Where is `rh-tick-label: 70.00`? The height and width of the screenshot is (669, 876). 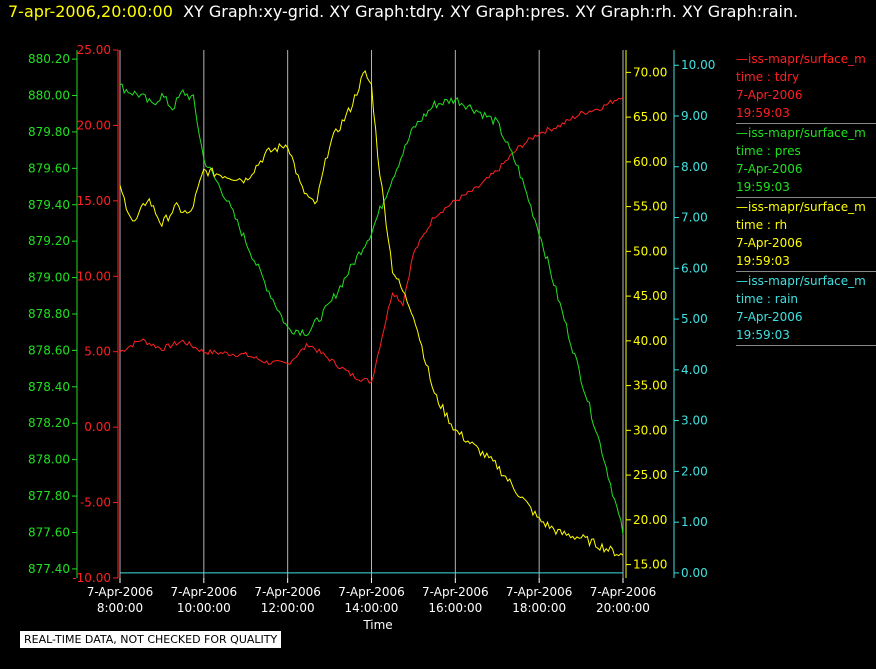 rh-tick-label: 70.00 is located at coordinates (650, 72).